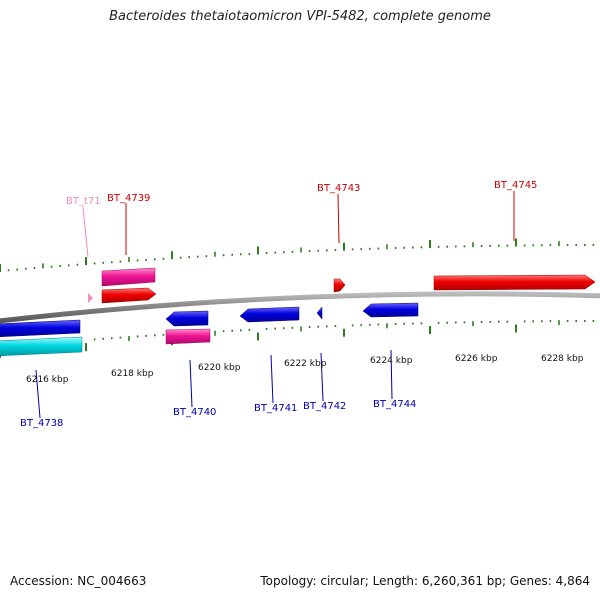 The image size is (600, 600). Describe the element at coordinates (476, 359) in the screenshot. I see `scale-label: 6226 kbp` at that location.